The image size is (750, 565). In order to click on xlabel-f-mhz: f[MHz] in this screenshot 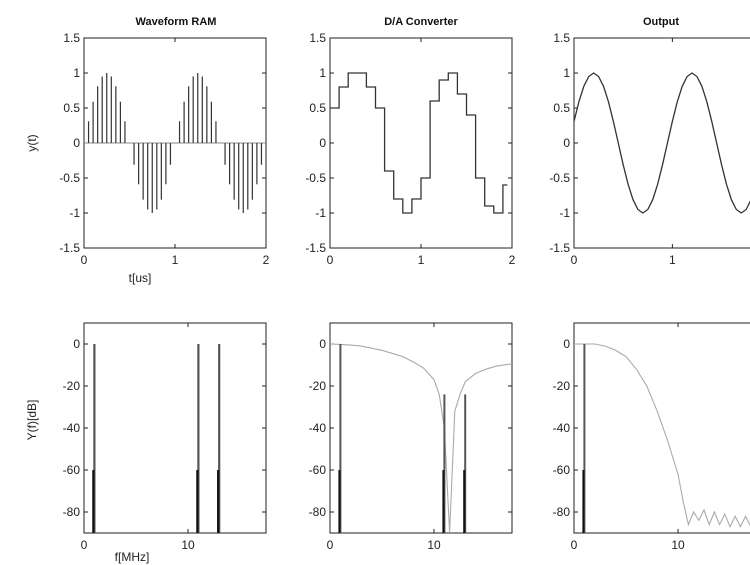, I will do `click(132, 557)`.